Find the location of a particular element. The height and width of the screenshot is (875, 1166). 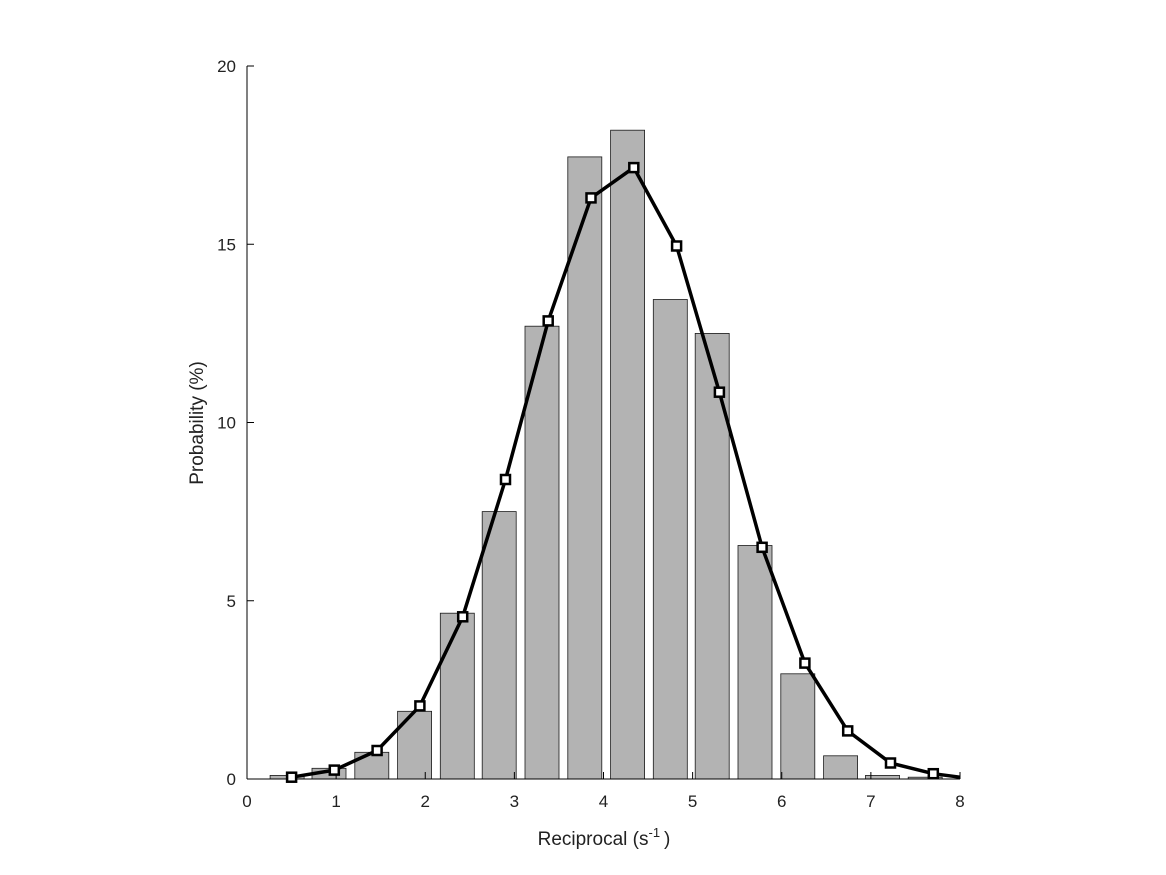

y-tick-label: 5 is located at coordinates (231, 601).